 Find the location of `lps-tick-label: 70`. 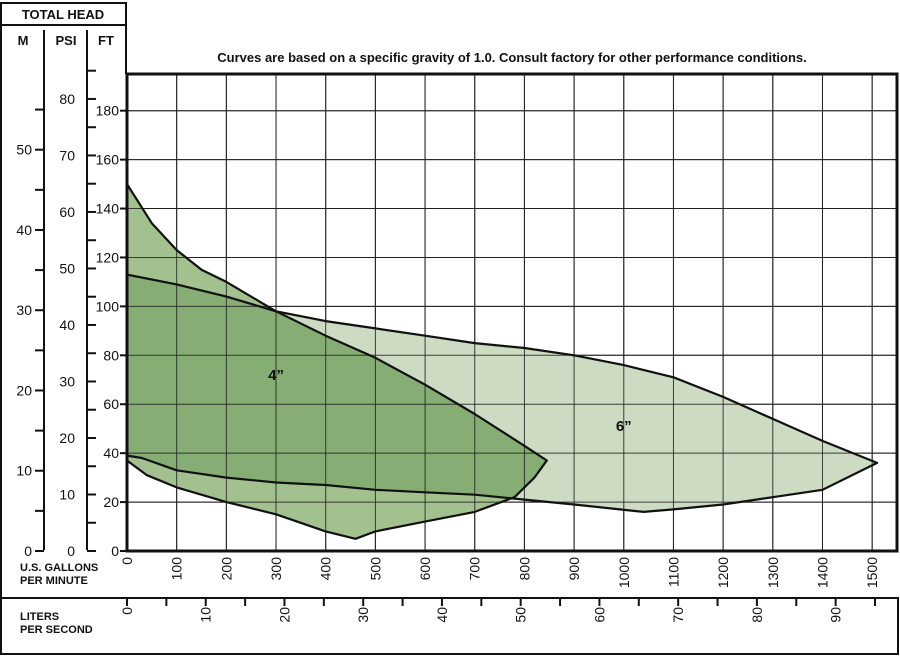

lps-tick-label: 70 is located at coordinates (678, 615).